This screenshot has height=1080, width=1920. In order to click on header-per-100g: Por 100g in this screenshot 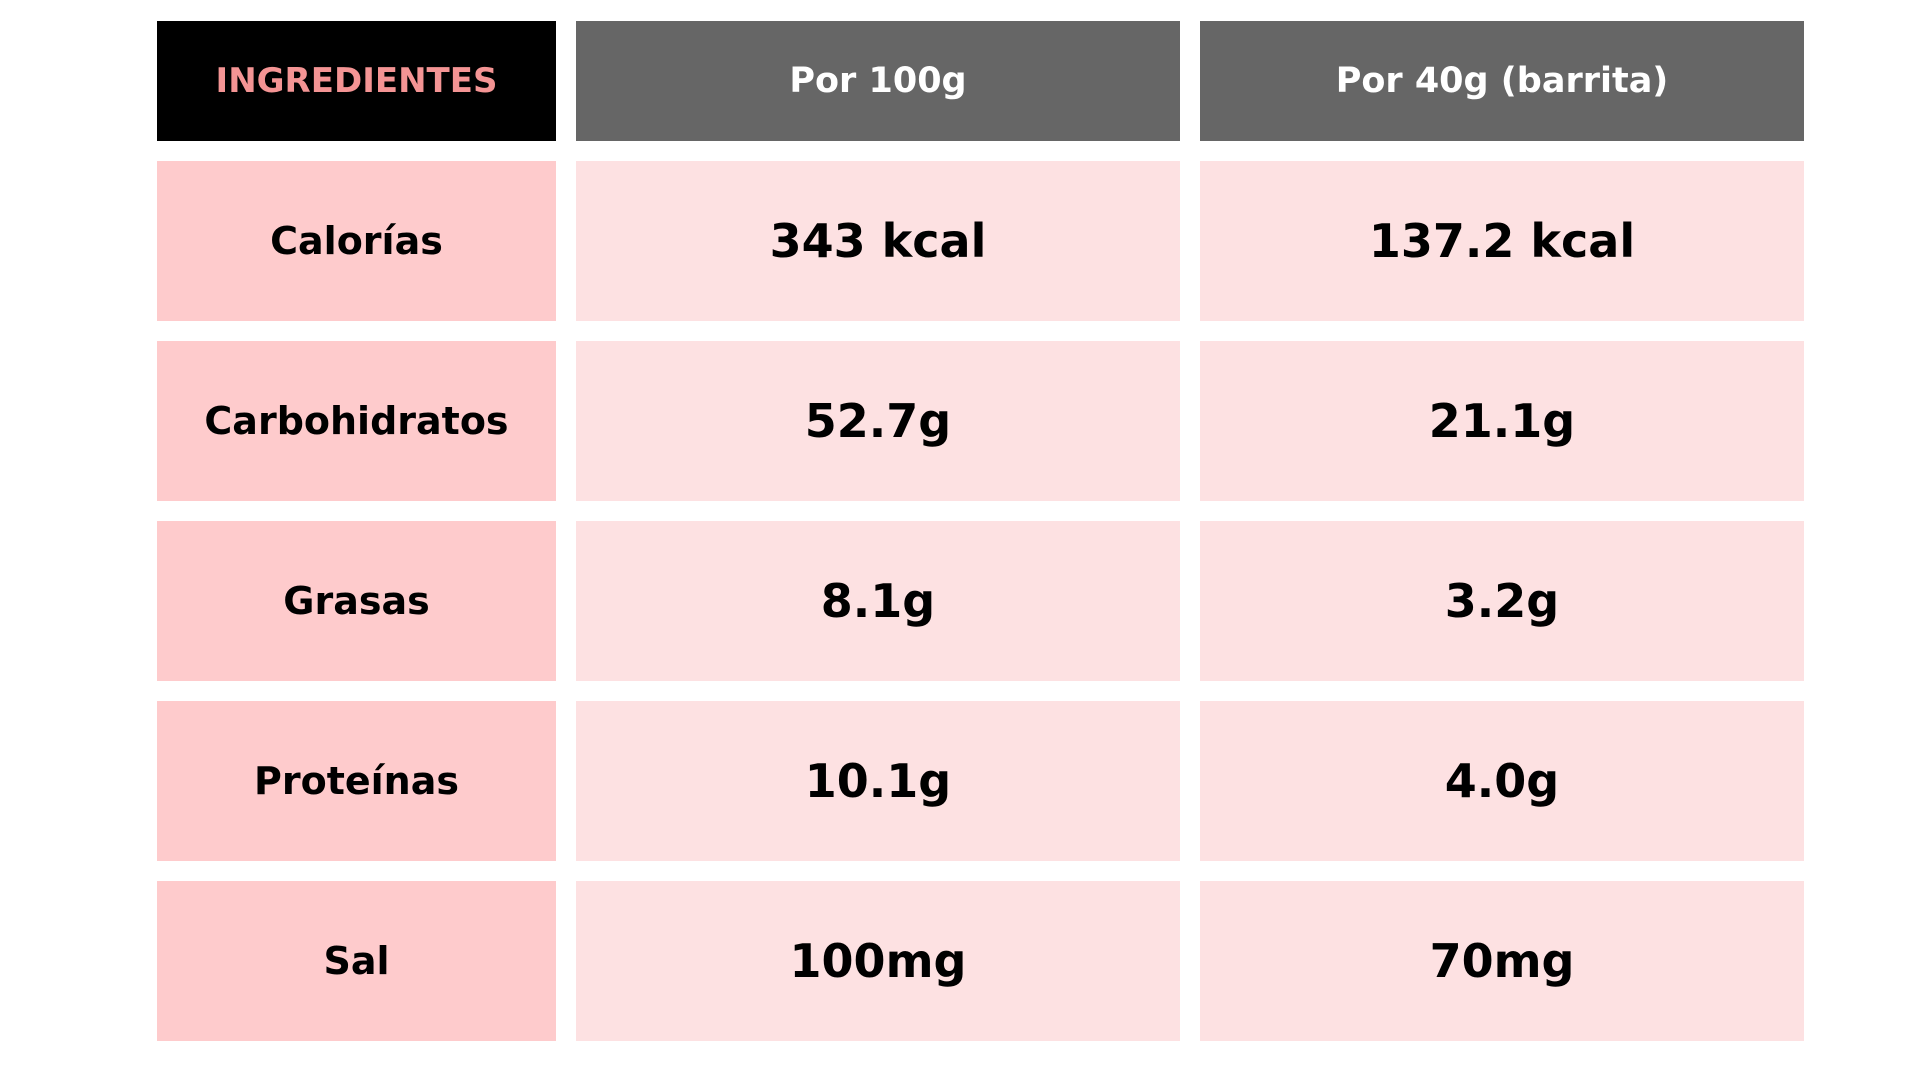, I will do `click(878, 81)`.